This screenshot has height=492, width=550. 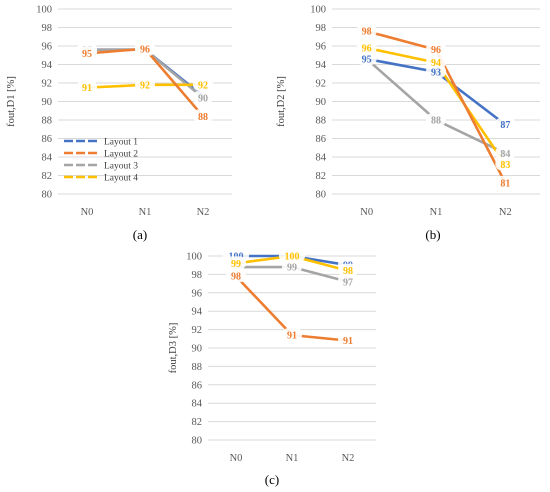 I want to click on data-label: 94, so click(x=436, y=63).